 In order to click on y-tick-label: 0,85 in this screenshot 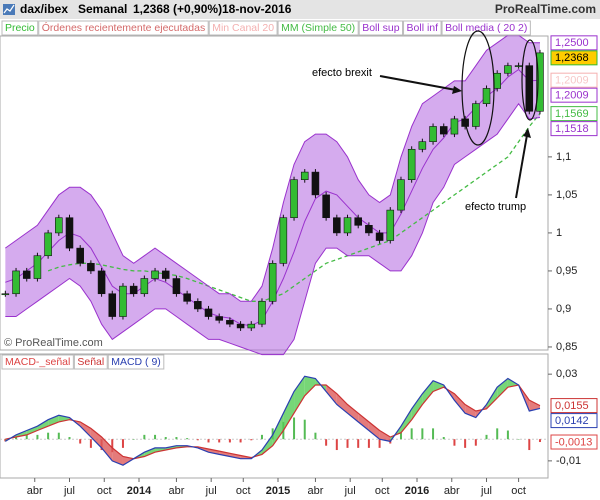, I will do `click(566, 347)`.